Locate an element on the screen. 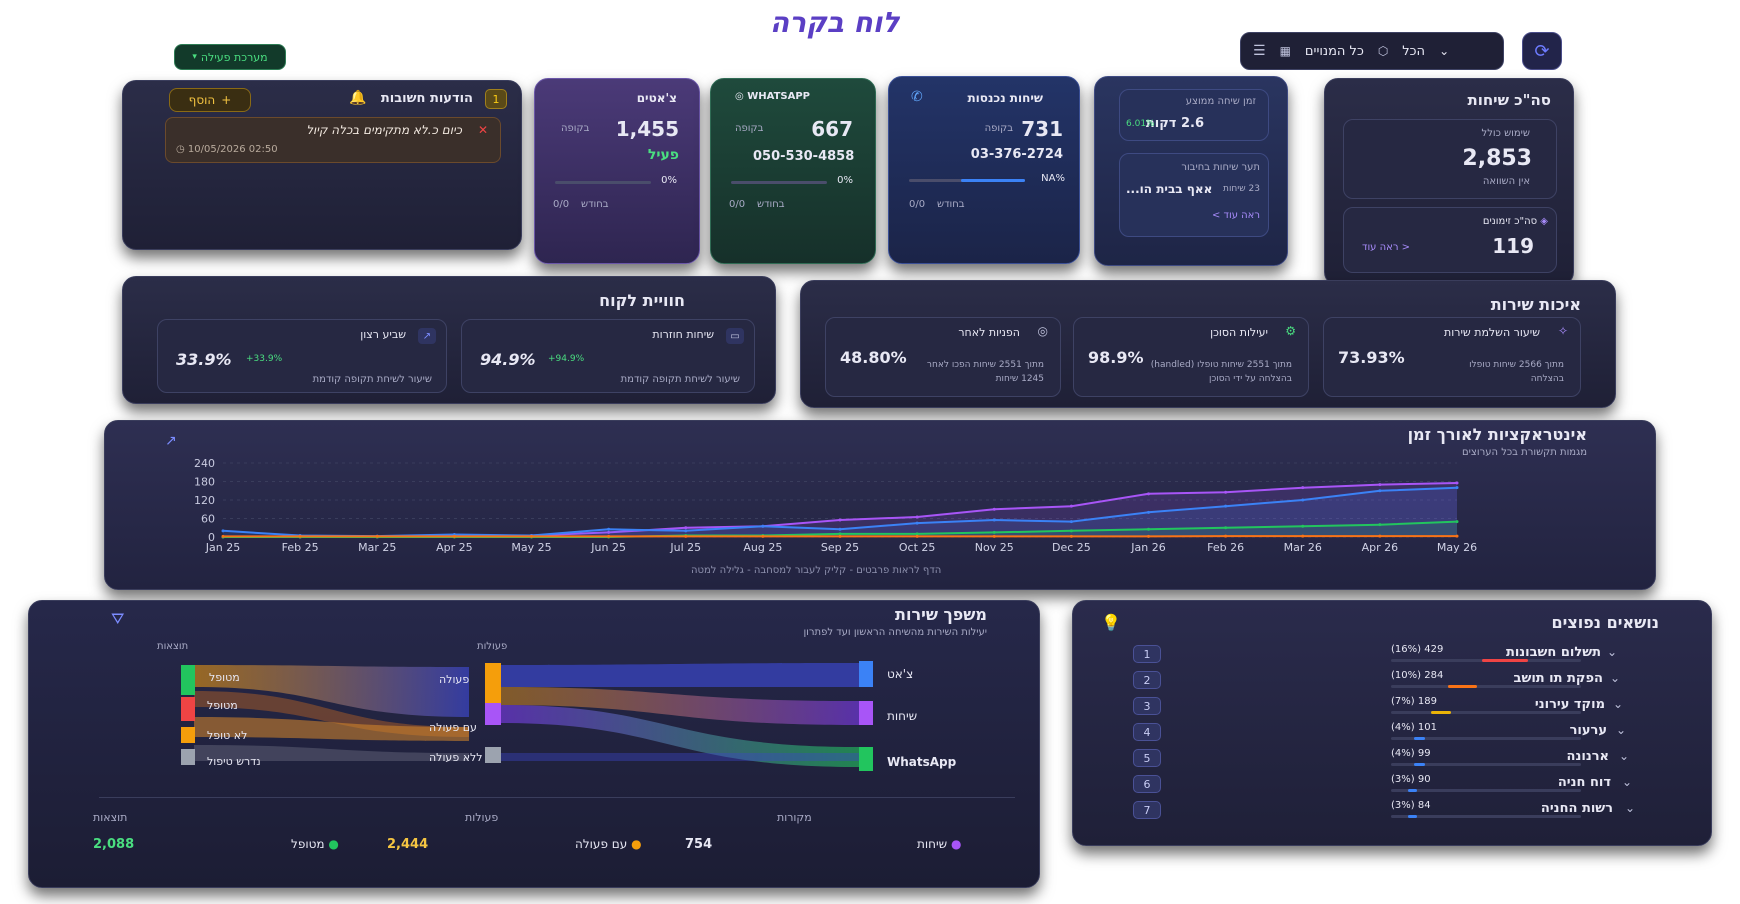  lightbulb-icon: 💡 is located at coordinates (1111, 622).